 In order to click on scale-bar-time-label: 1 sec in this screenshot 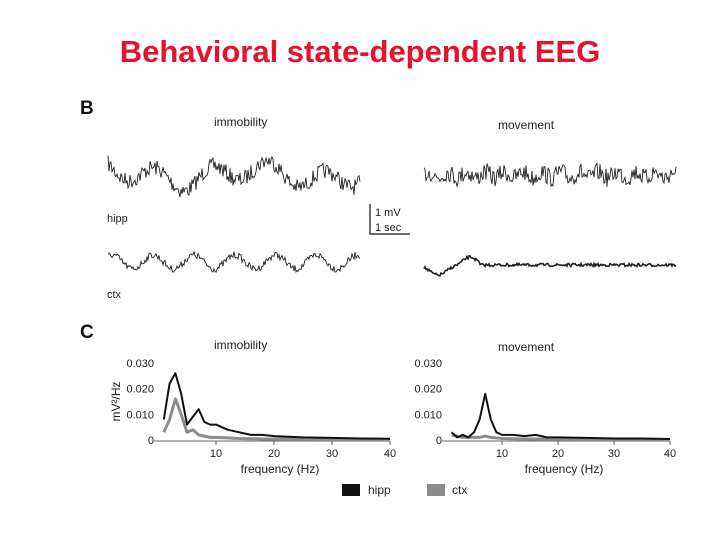, I will do `click(388, 228)`.